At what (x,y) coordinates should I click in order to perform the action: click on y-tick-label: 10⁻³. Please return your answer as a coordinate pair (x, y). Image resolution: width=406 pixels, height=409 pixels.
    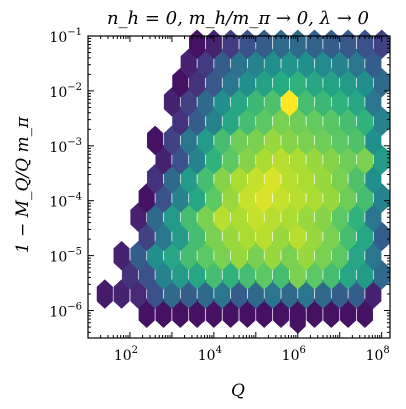
    Looking at the image, I should click on (65, 146).